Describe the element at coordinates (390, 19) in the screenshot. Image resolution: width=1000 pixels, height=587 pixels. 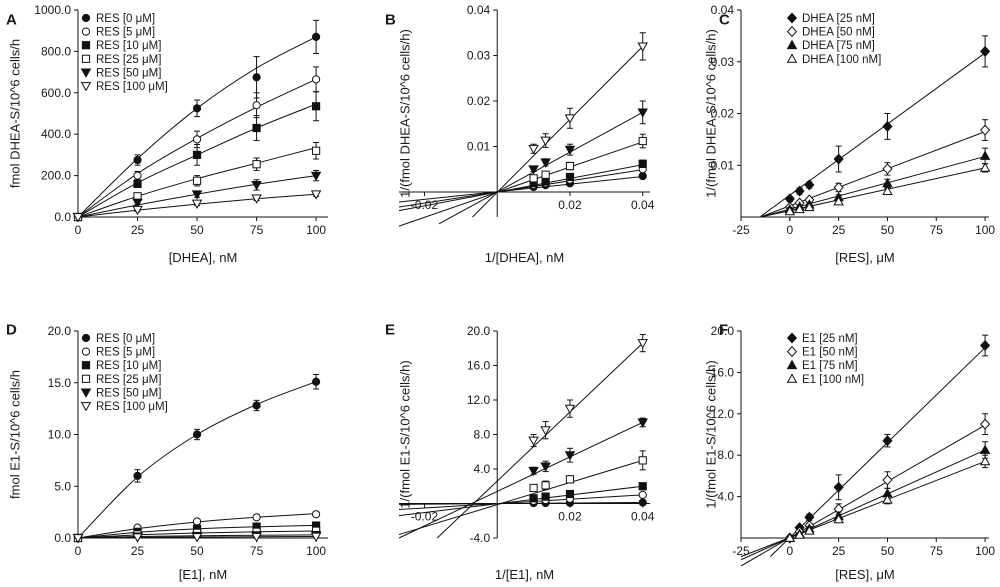
I see `panel-label: B` at that location.